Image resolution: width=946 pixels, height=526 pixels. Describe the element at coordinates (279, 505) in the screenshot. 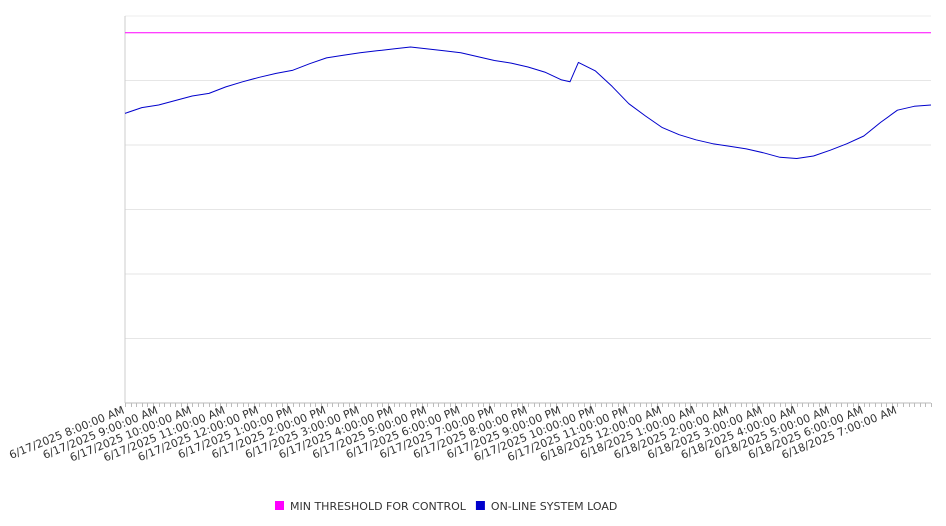

I see `legend-swatch-min-threshold` at that location.